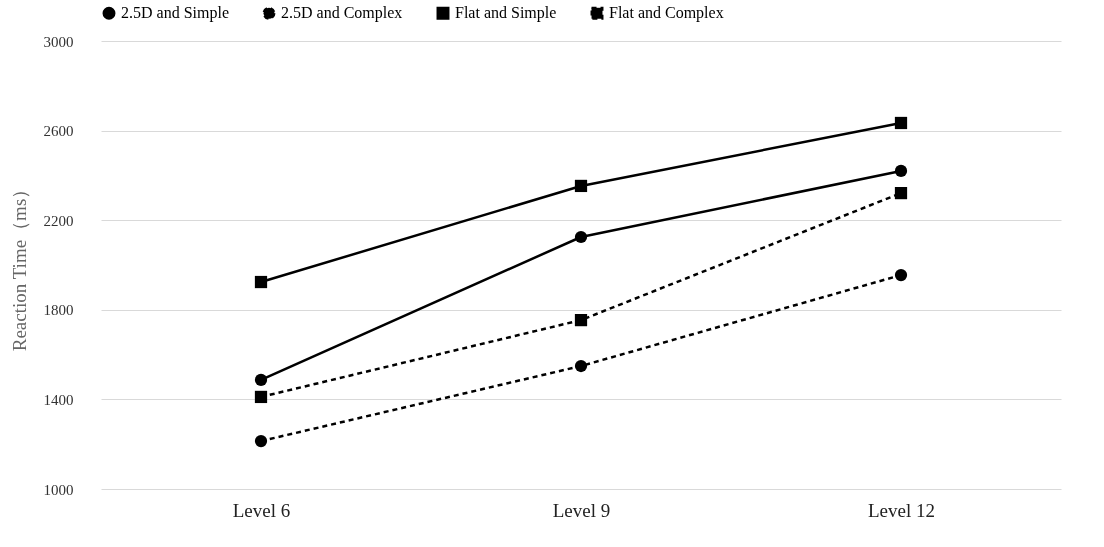  I want to click on y-tick-label: 3000, so click(58, 41).